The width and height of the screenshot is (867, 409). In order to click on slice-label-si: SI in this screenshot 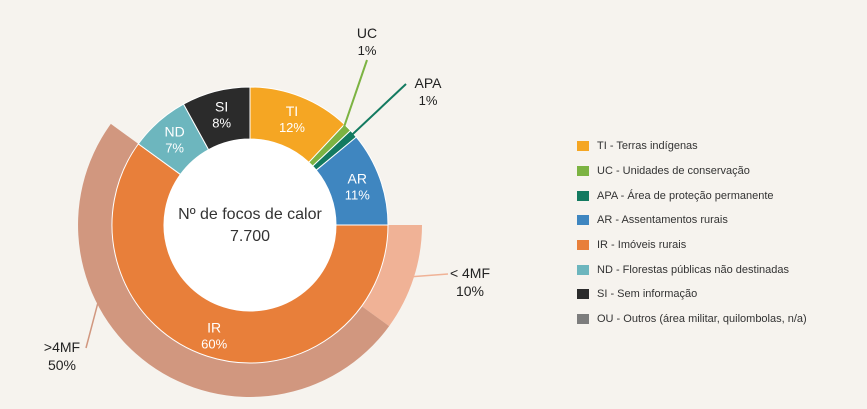, I will do `click(221, 107)`.